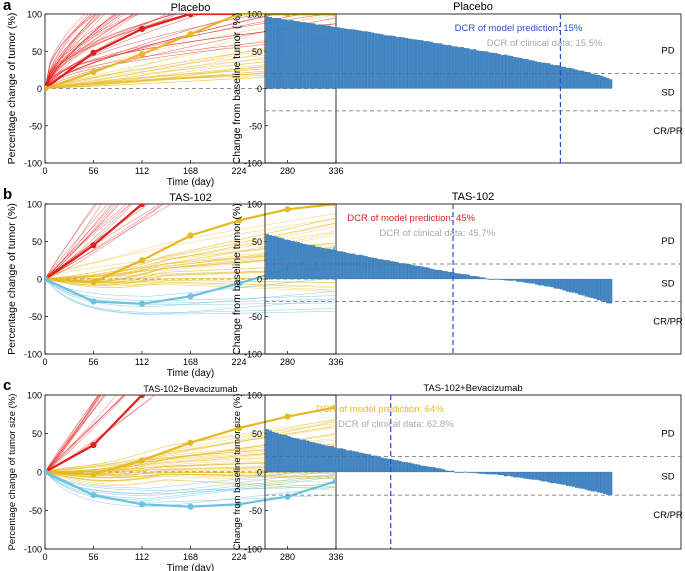 This screenshot has height=571, width=685. Describe the element at coordinates (238, 557) in the screenshot. I see `panel-c-left-x-tick-label: 224` at that location.